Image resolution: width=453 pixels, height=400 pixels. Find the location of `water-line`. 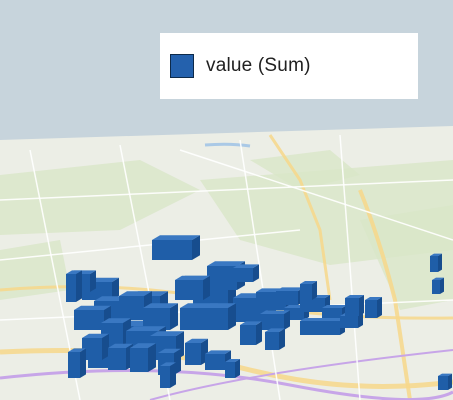

water-line is located at coordinates (227, 145).